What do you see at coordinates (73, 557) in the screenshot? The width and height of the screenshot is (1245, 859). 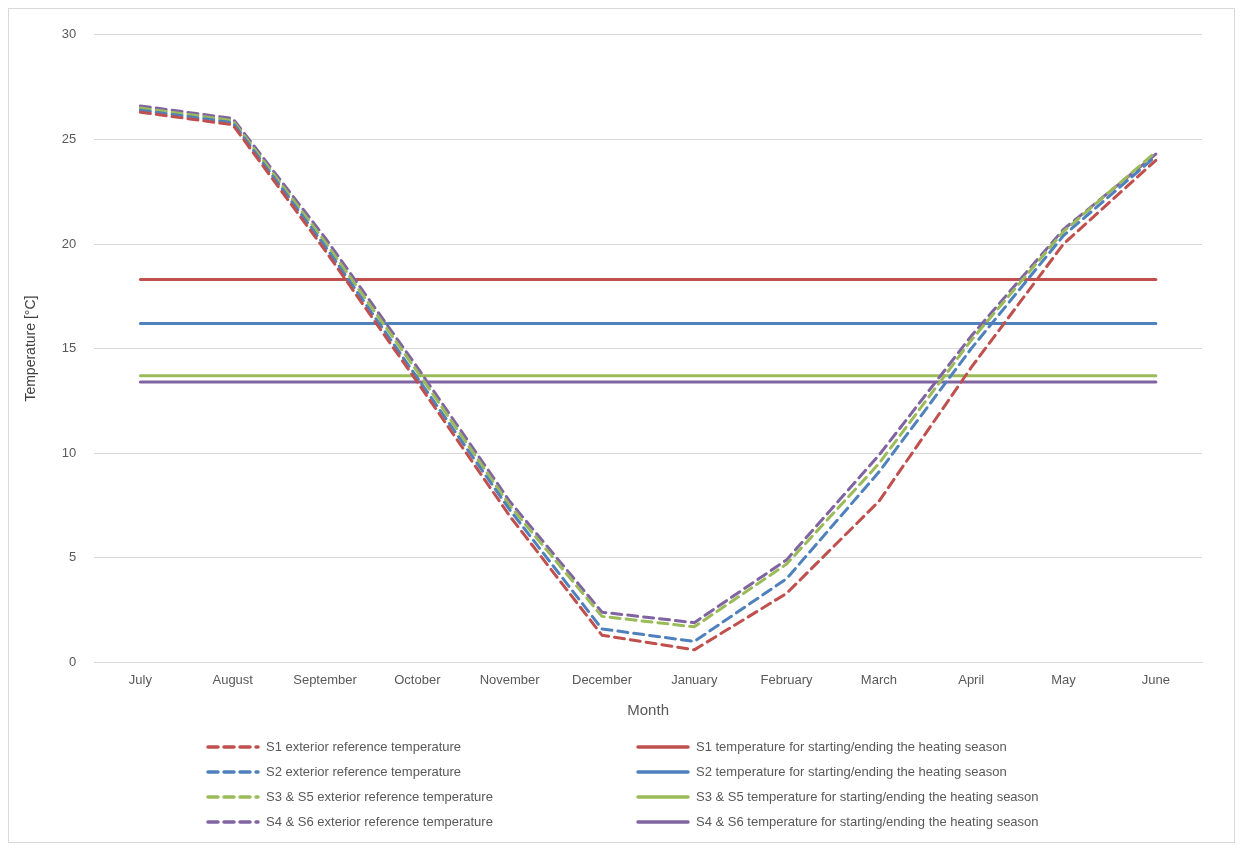 I see `y-tick-label: 5` at bounding box center [73, 557].